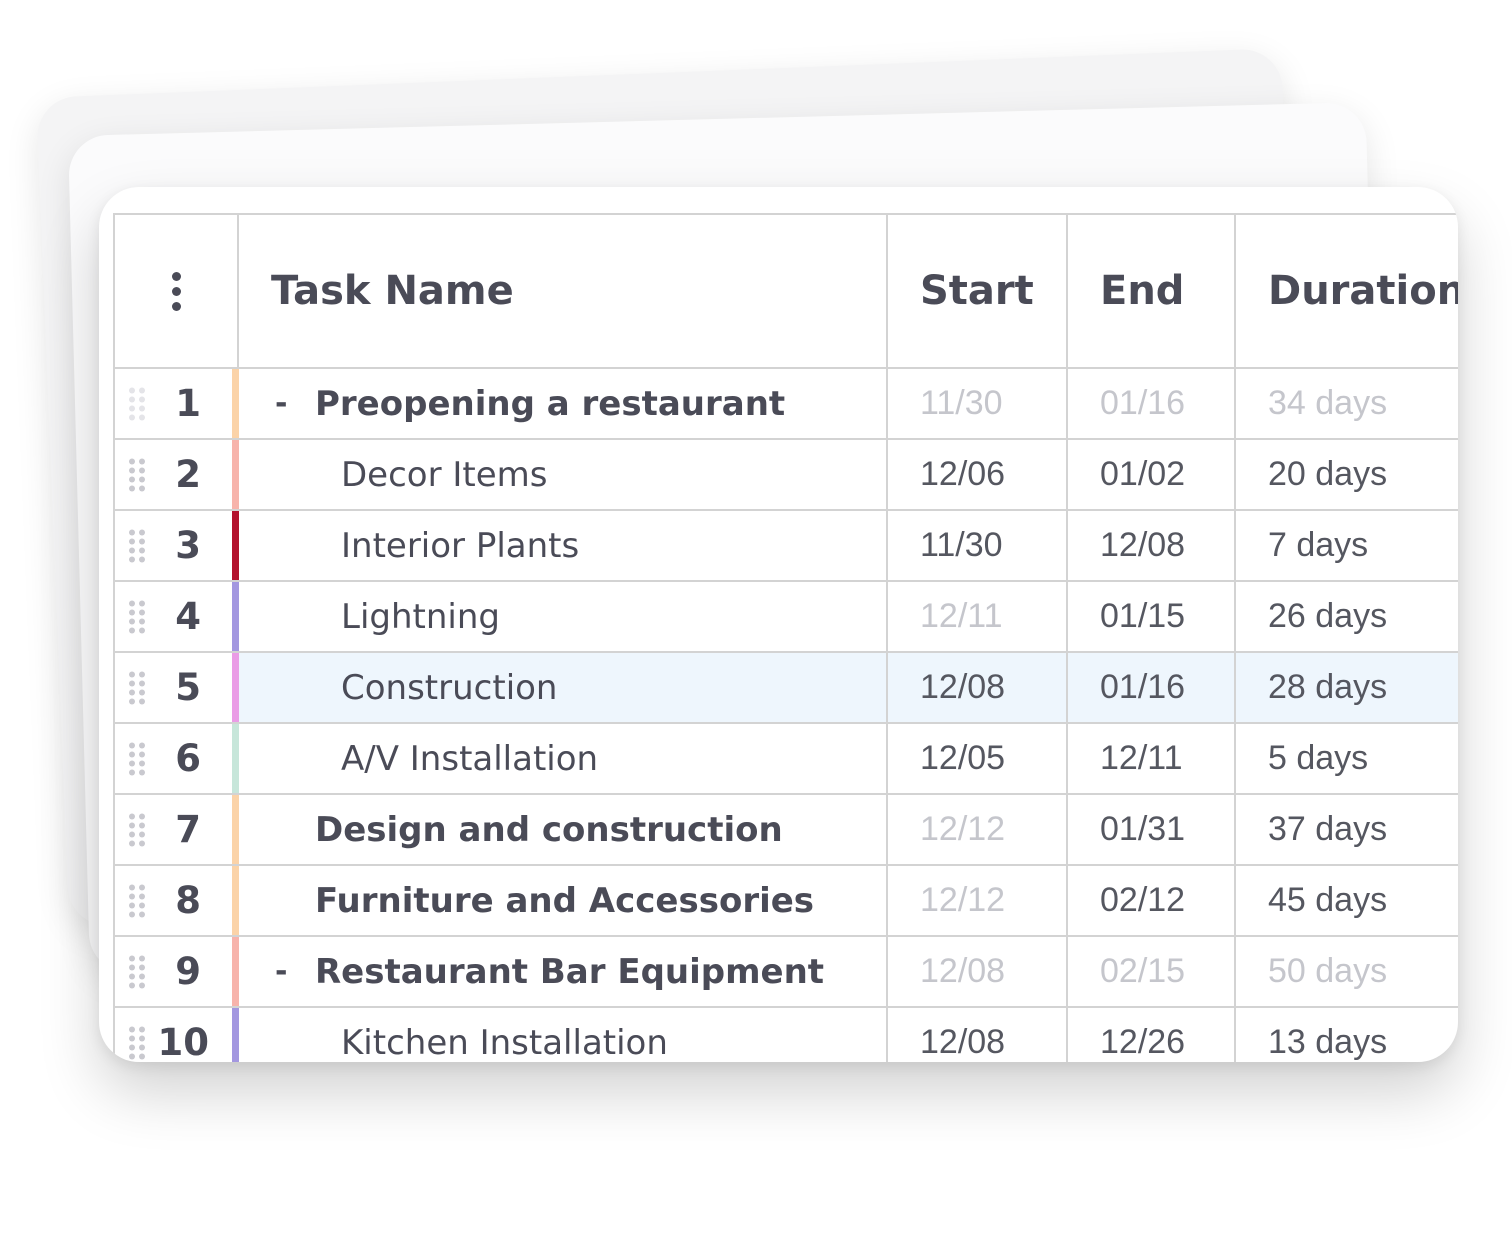 The width and height of the screenshot is (1512, 1240). What do you see at coordinates (1152, 616) in the screenshot?
I see `end-date-cell: 01/15` at bounding box center [1152, 616].